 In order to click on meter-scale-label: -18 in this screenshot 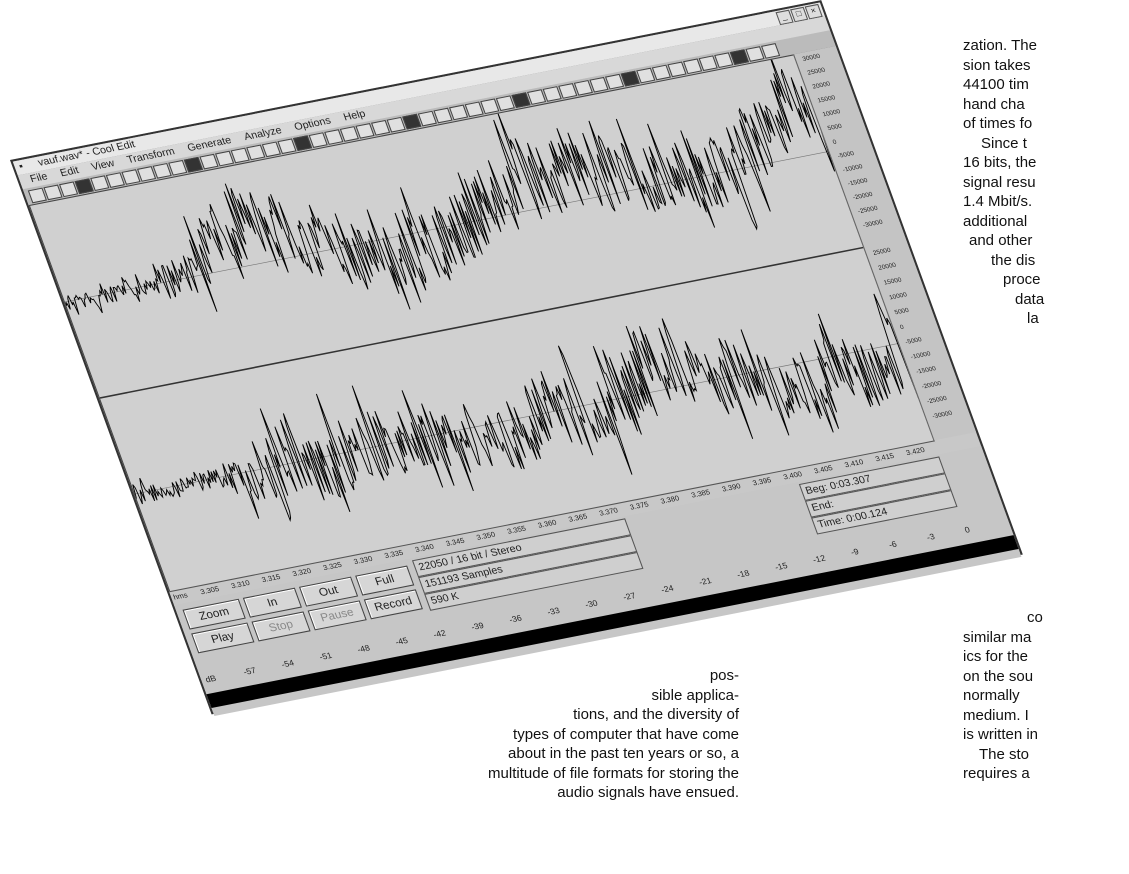, I will do `click(743, 574)`.